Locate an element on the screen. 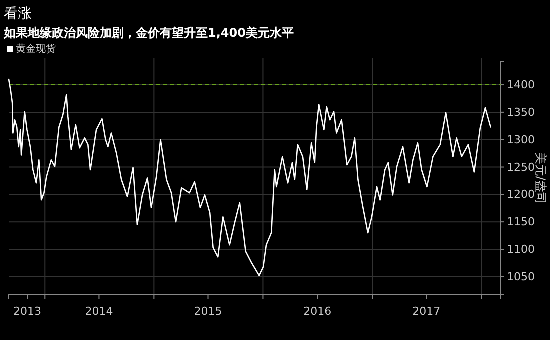 The width and height of the screenshot is (550, 340). y-tick-label: 1200 is located at coordinates (521, 195).